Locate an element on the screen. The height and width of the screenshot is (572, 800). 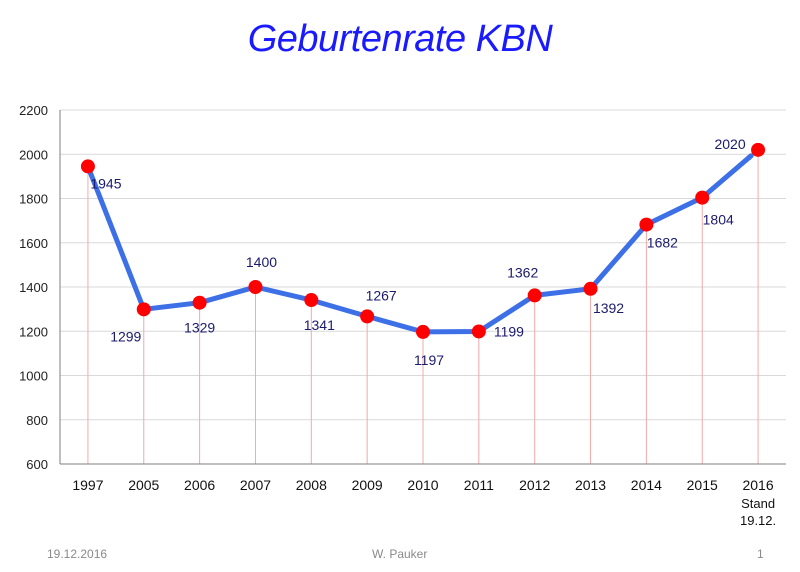
data-label: 1329 is located at coordinates (199, 328).